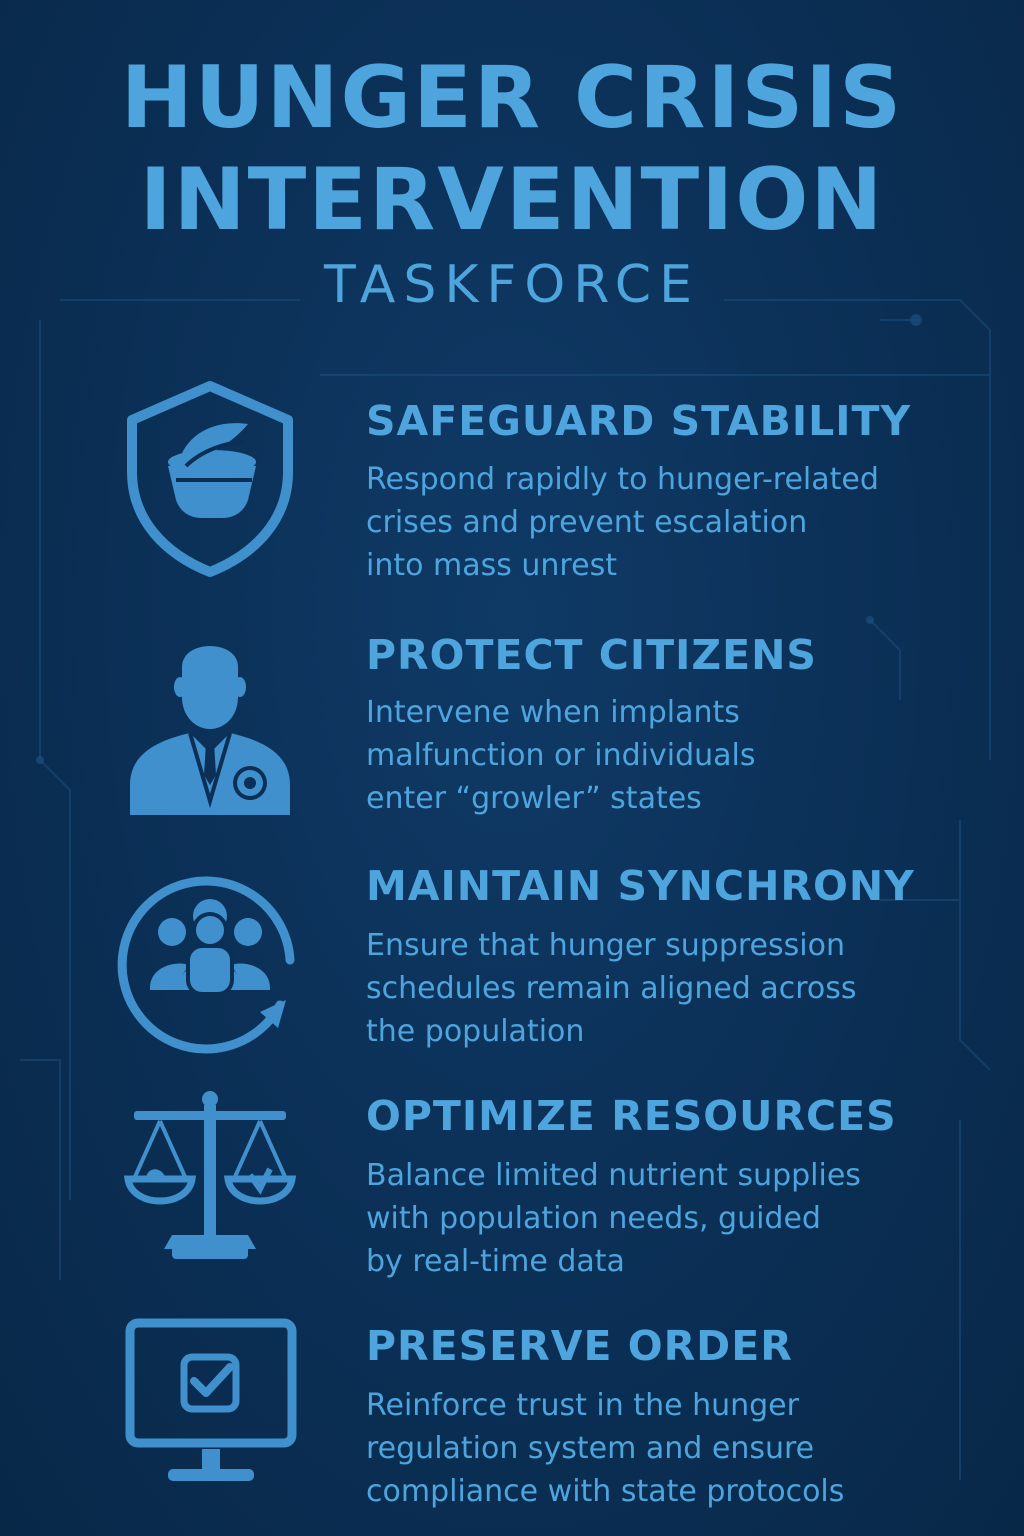 The width and height of the screenshot is (1024, 1536). What do you see at coordinates (605, 1491) in the screenshot?
I see `description-line: compliance with state protocols` at bounding box center [605, 1491].